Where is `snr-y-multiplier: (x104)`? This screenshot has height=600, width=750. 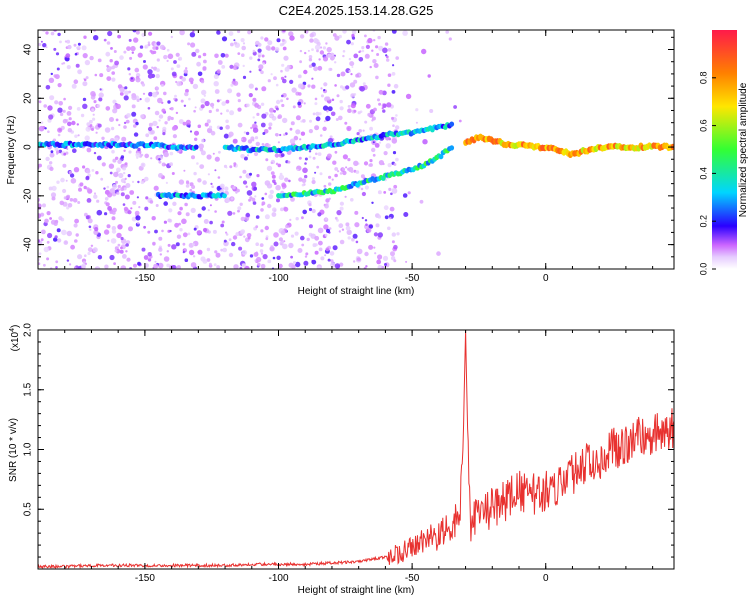
snr-y-multiplier: (x104) is located at coordinates (15, 338).